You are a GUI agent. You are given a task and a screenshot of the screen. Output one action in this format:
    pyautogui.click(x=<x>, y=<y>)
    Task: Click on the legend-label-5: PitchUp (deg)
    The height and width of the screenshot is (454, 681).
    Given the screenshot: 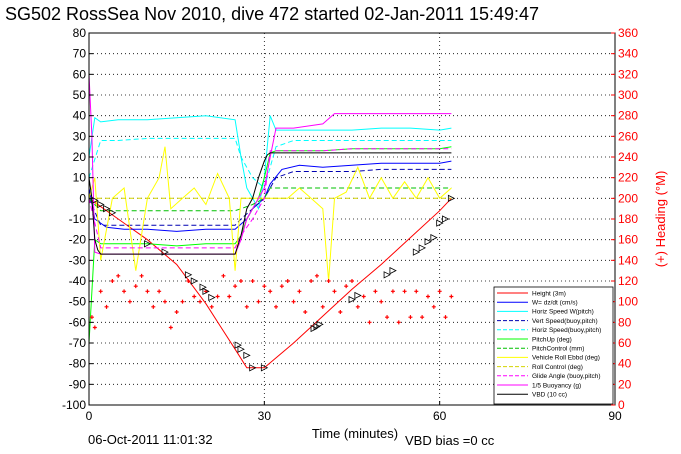 What is the action you would take?
    pyautogui.click(x=552, y=339)
    